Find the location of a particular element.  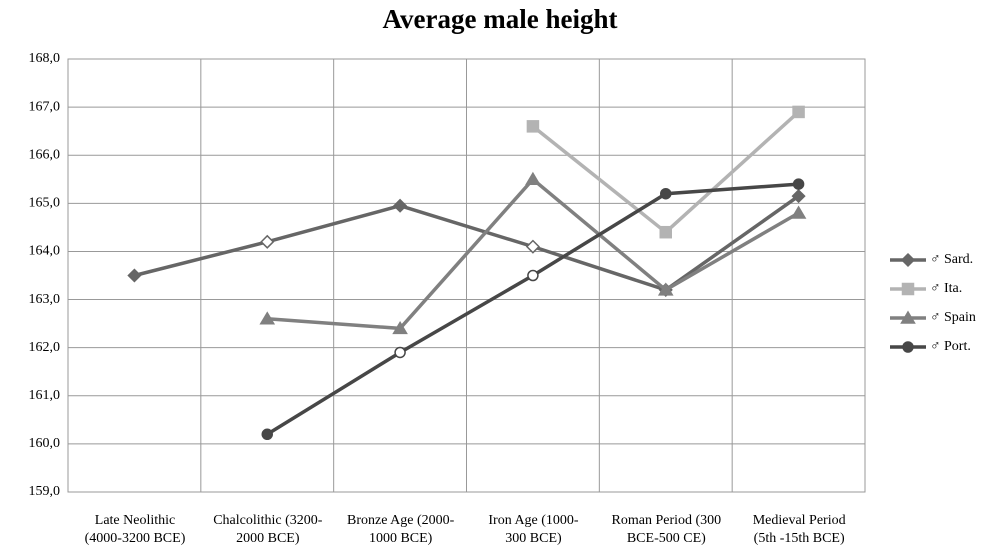

x-tick-label: Chalcolithic (3200- 2000 BCE) is located at coordinates (268, 529).